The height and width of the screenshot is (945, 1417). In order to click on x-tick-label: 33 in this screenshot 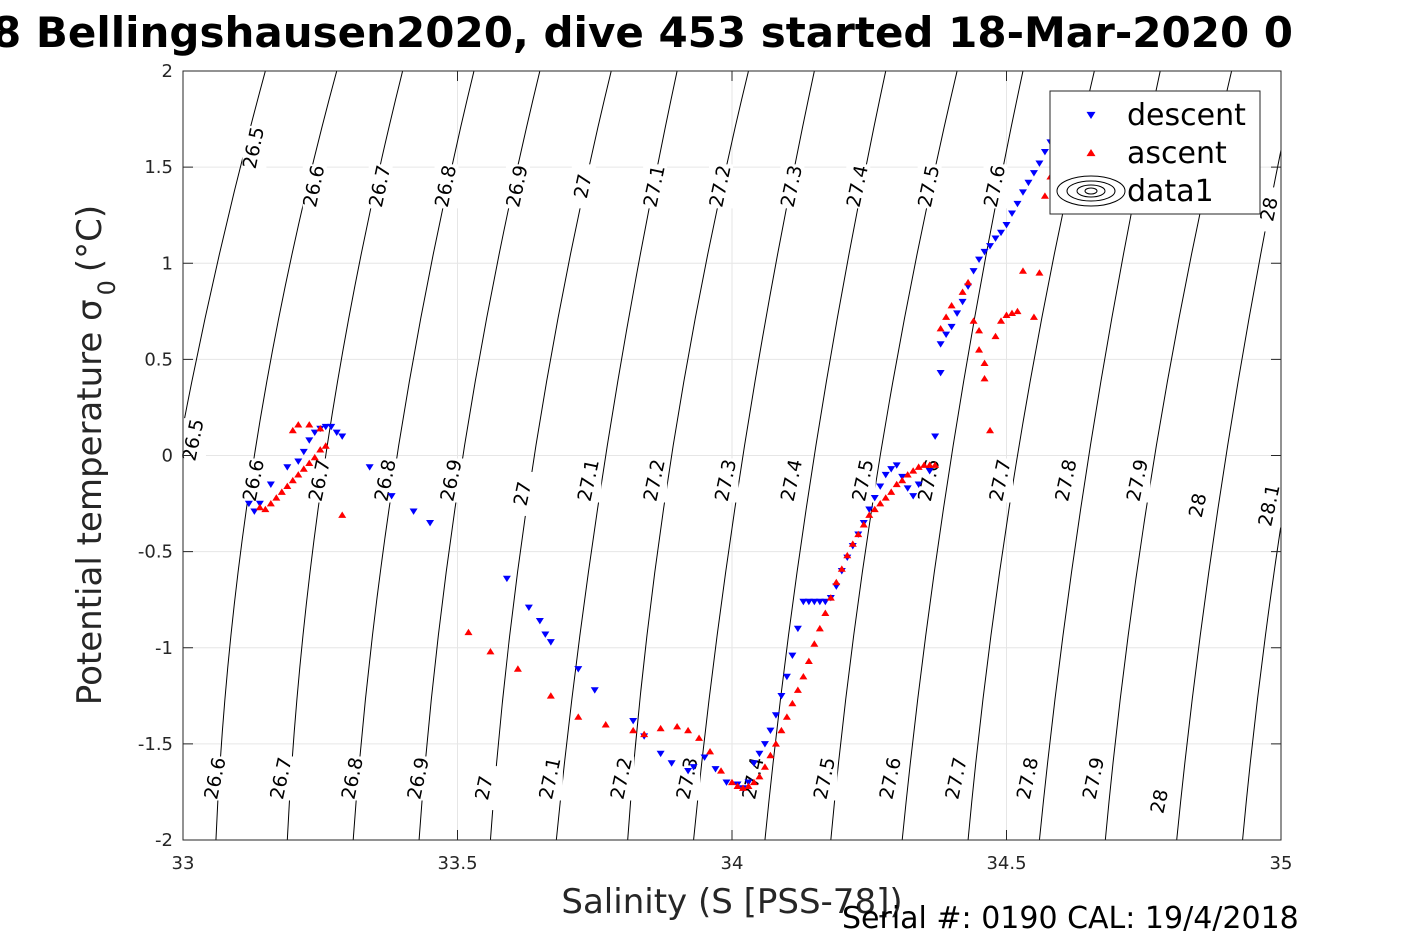, I will do `click(183, 863)`.